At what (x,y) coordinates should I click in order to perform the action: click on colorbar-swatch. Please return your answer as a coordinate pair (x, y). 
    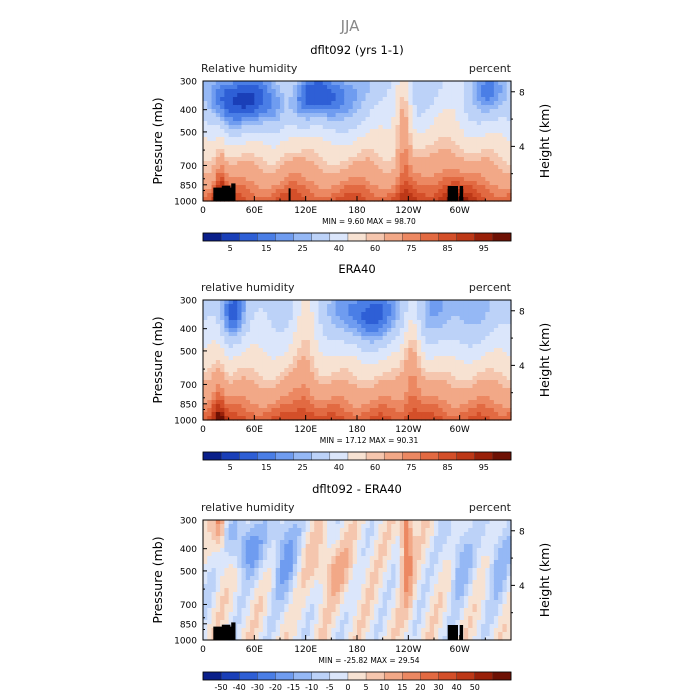
    Looking at the image, I should click on (321, 237).